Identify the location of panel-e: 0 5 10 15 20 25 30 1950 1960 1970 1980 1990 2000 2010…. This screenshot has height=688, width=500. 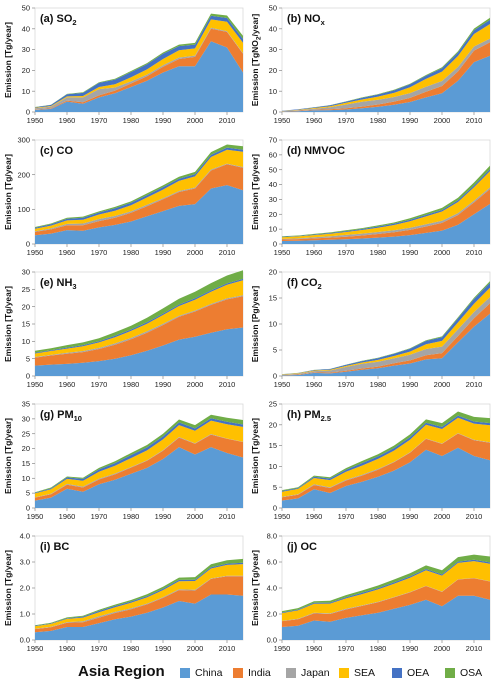
(123, 328).